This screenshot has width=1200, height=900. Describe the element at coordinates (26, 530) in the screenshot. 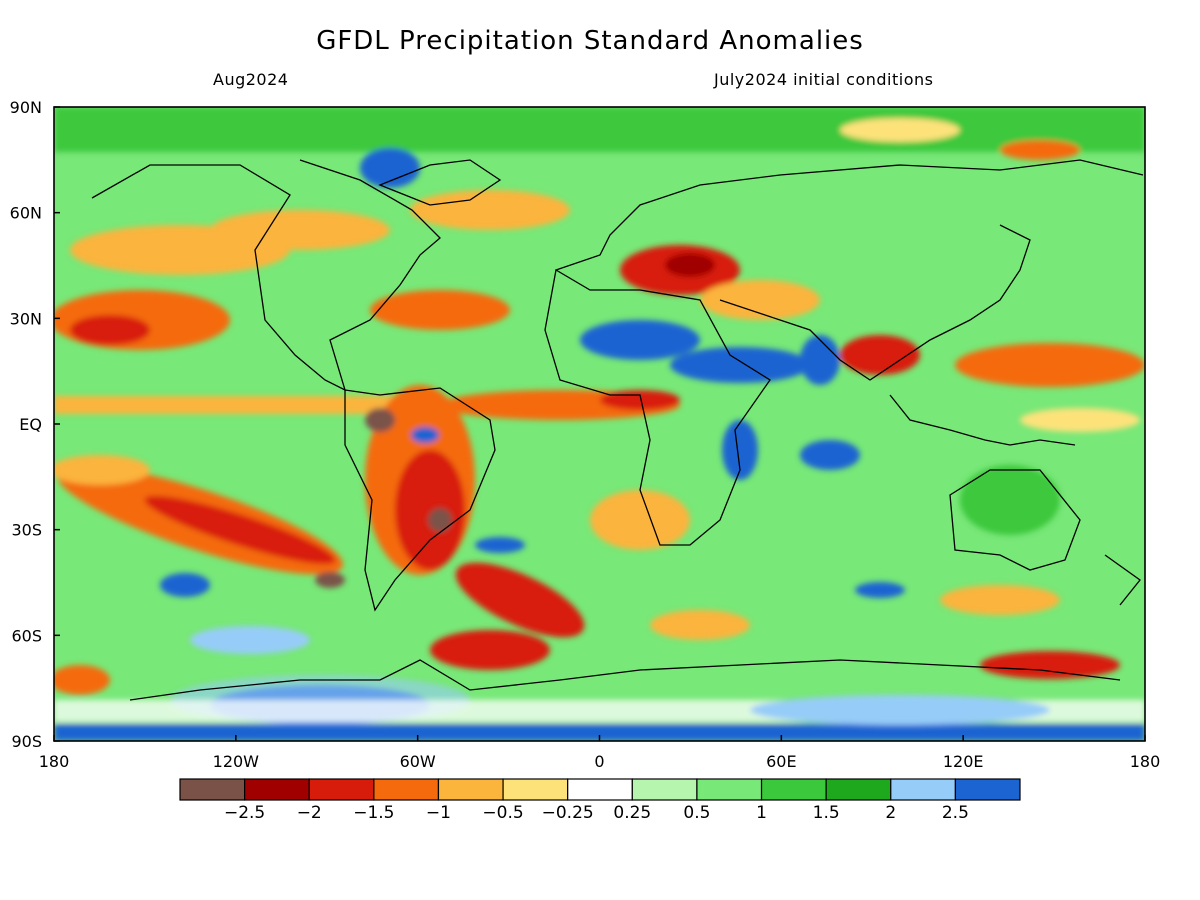

I see `lat-tick-label: 30S` at that location.